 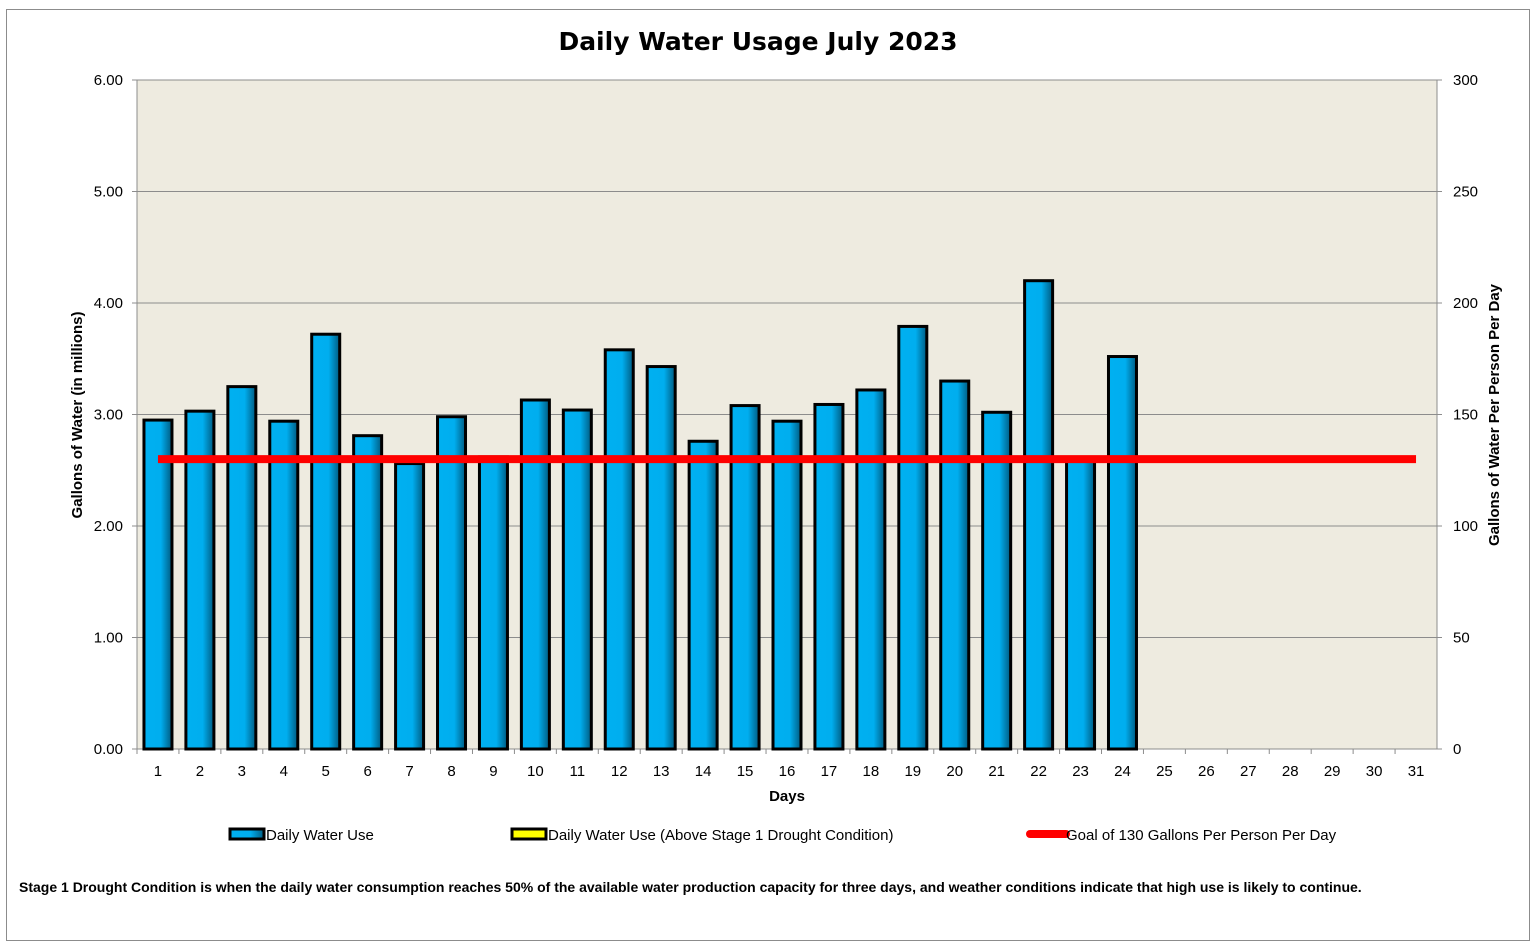 I want to click on x-tick-label: 1, so click(x=158, y=771).